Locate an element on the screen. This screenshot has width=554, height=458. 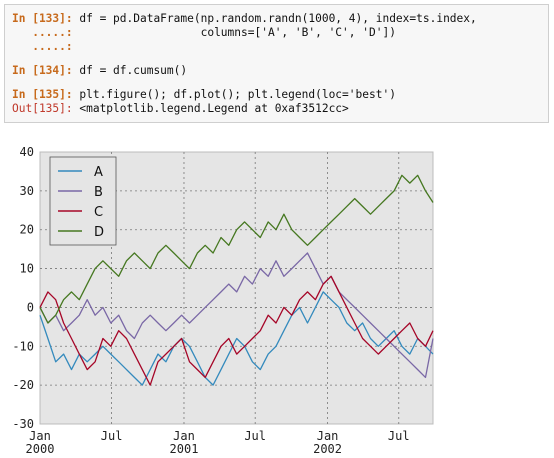
legend-box is located at coordinates (83, 201).